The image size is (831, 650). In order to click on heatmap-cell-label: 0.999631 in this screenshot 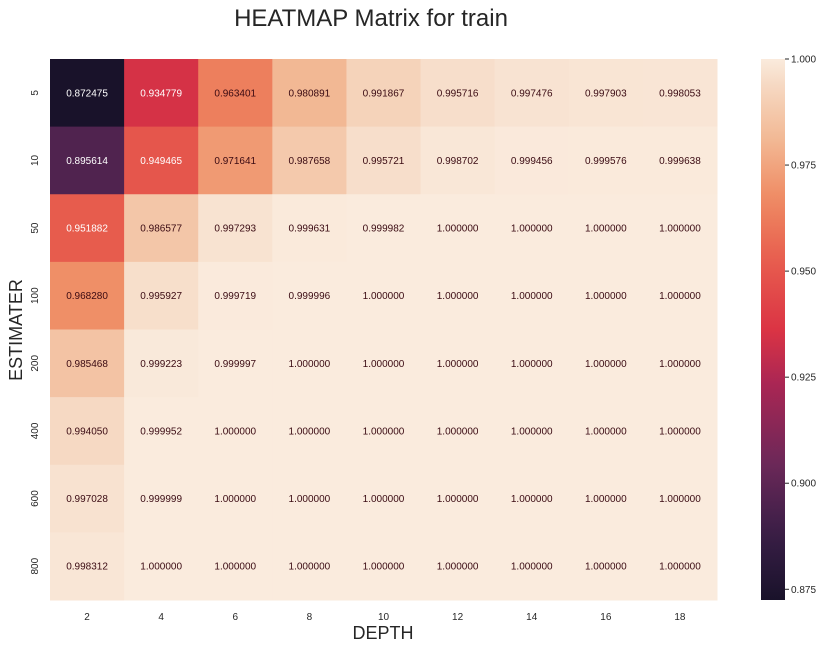, I will do `click(310, 229)`.